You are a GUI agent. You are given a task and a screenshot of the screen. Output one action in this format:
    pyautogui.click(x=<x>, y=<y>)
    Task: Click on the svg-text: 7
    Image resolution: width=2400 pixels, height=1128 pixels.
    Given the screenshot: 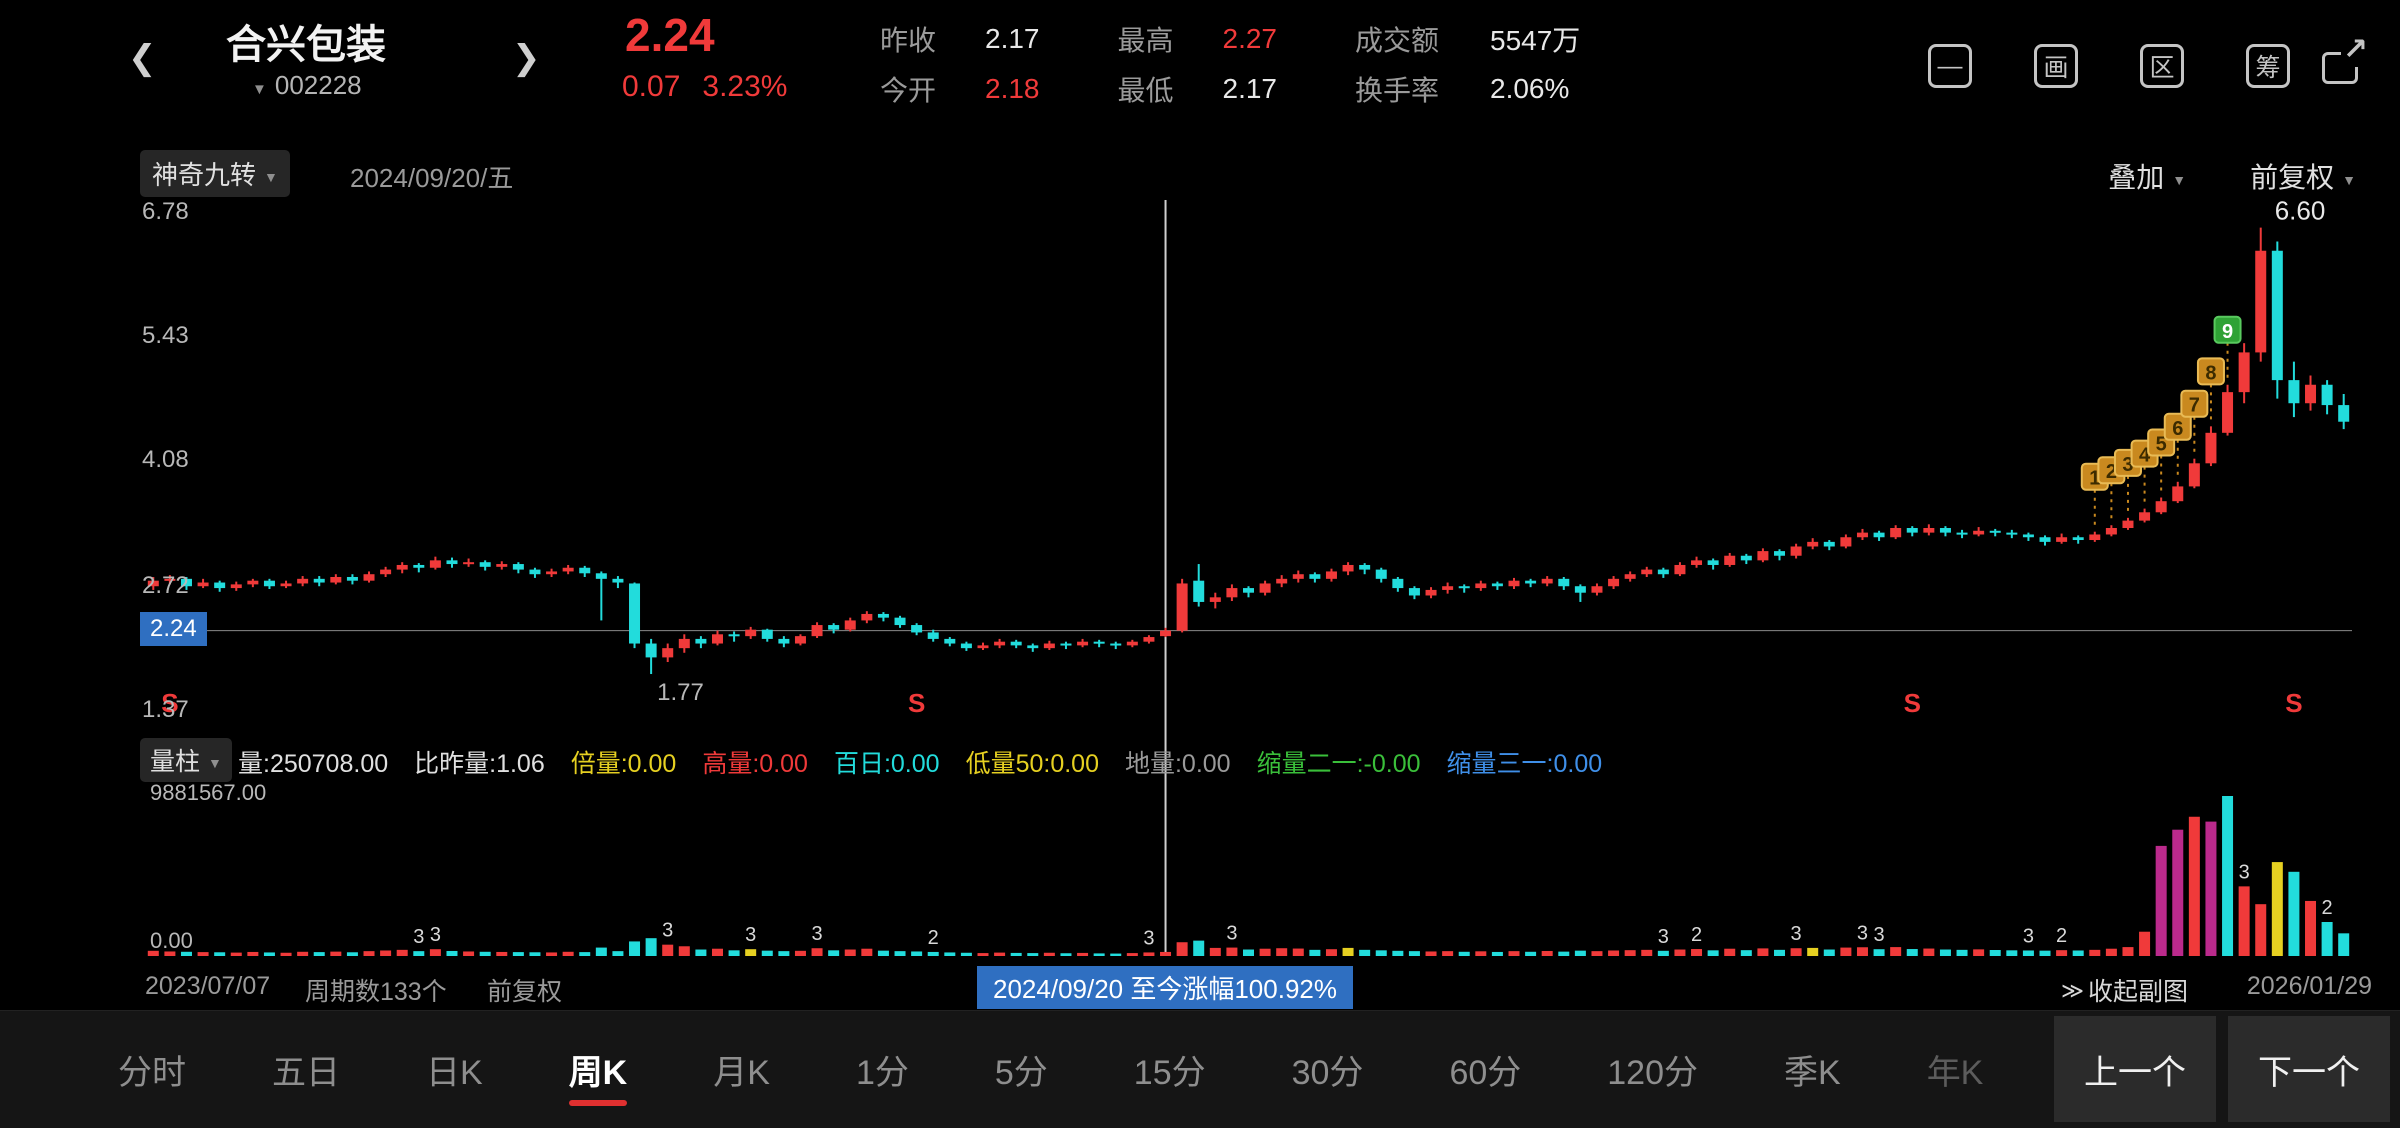 What is the action you would take?
    pyautogui.click(x=2194, y=406)
    